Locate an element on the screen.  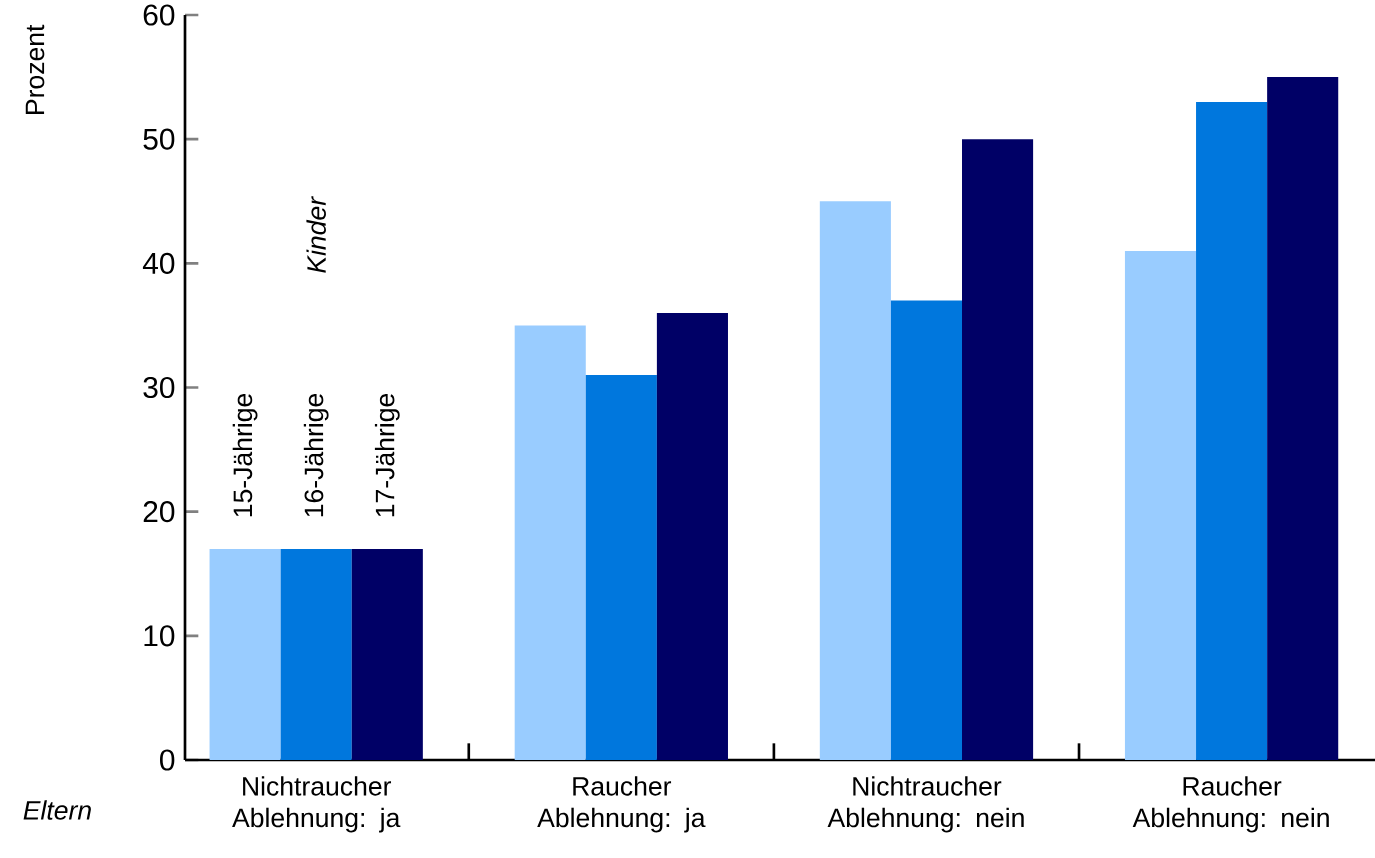
text: 16-Jährige is located at coordinates (316, 455).